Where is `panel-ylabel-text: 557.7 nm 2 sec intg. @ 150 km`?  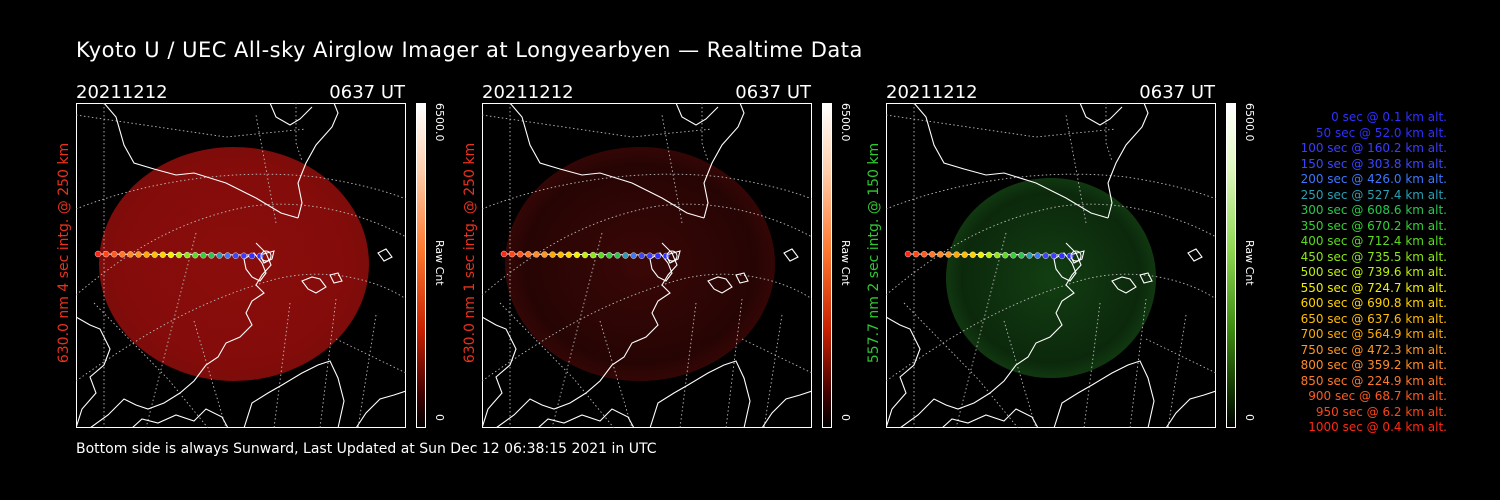 panel-ylabel-text: 557.7 nm 2 sec intg. @ 150 km is located at coordinates (874, 253).